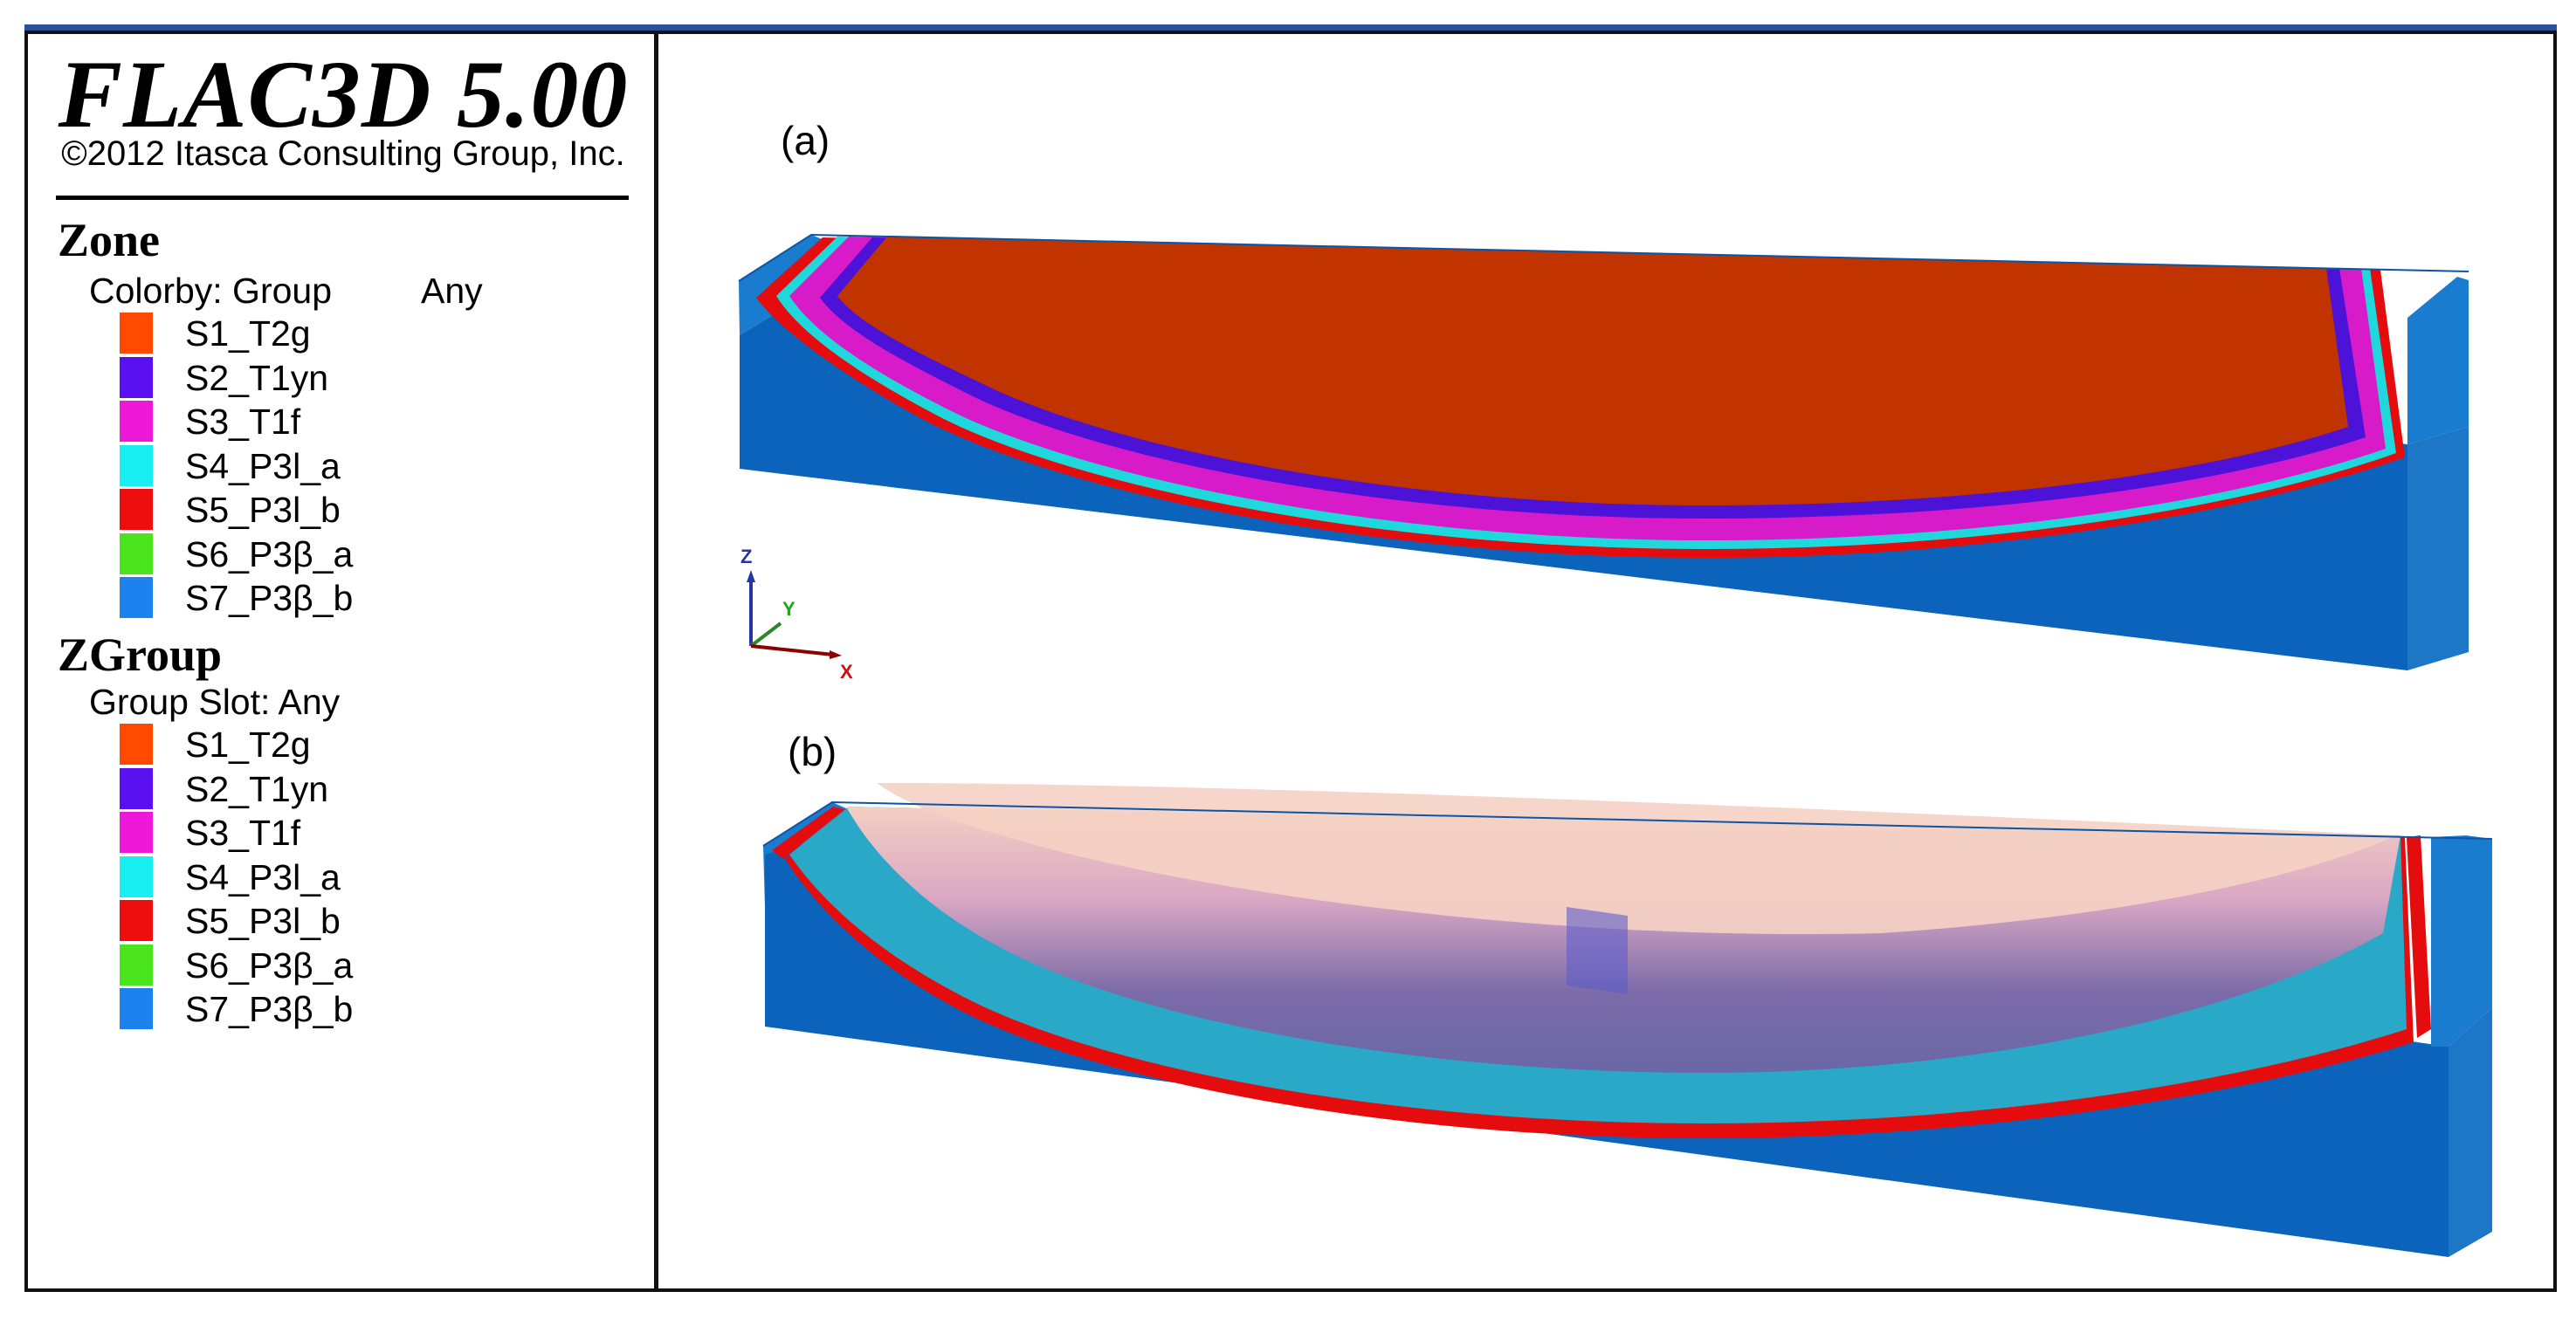 The image size is (2576, 1319). I want to click on zone-colorby-label: Colorby: Group Any, so click(286, 291).